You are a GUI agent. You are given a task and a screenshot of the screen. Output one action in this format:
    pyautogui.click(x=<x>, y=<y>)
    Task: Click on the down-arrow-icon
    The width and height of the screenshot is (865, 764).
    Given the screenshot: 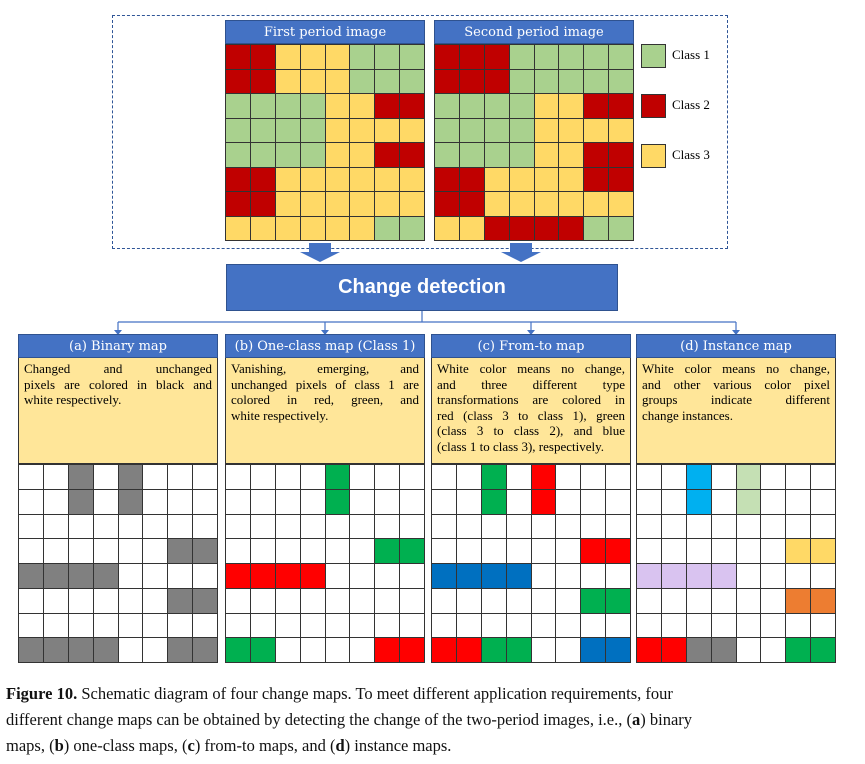 What is the action you would take?
    pyautogui.click(x=521, y=252)
    